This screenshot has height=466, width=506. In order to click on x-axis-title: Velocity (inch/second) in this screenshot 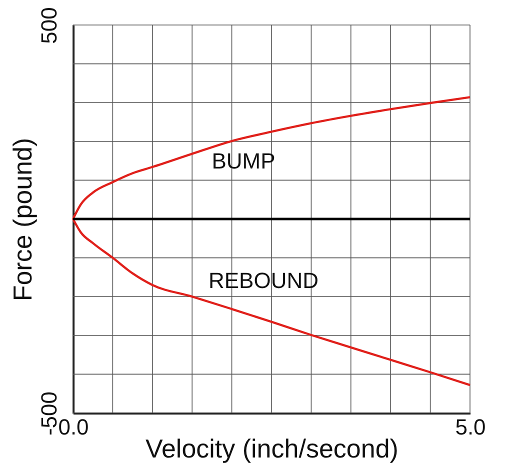, I will do `click(272, 449)`.